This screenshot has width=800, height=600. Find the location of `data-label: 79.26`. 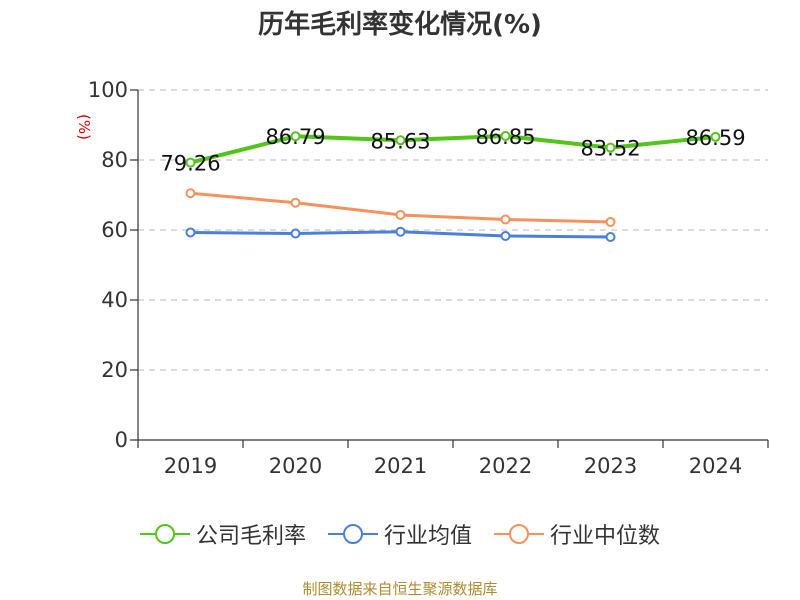

data-label: 79.26 is located at coordinates (190, 164).